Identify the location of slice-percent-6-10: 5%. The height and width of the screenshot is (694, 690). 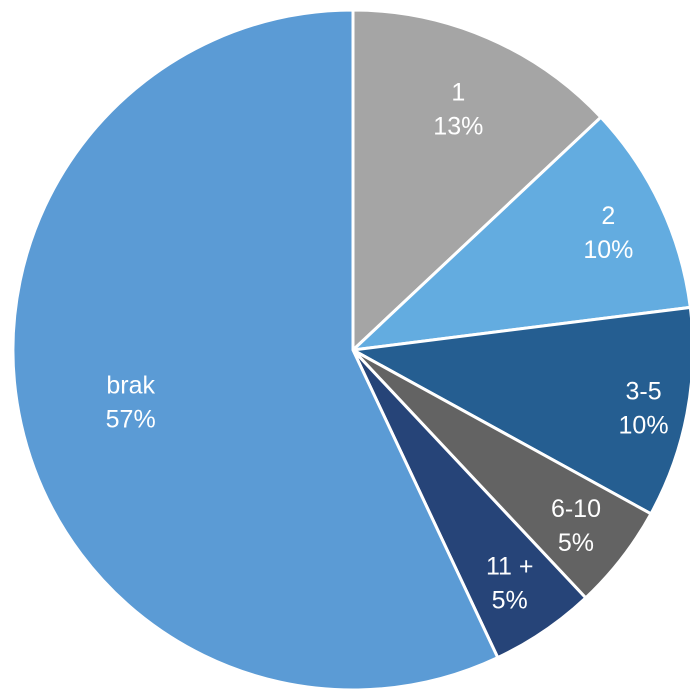
(576, 543).